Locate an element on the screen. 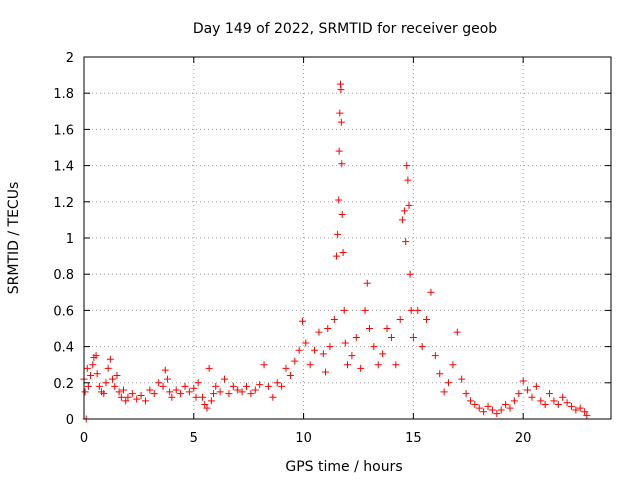 The image size is (640, 480). y-tick-label: 0.4 is located at coordinates (63, 348).